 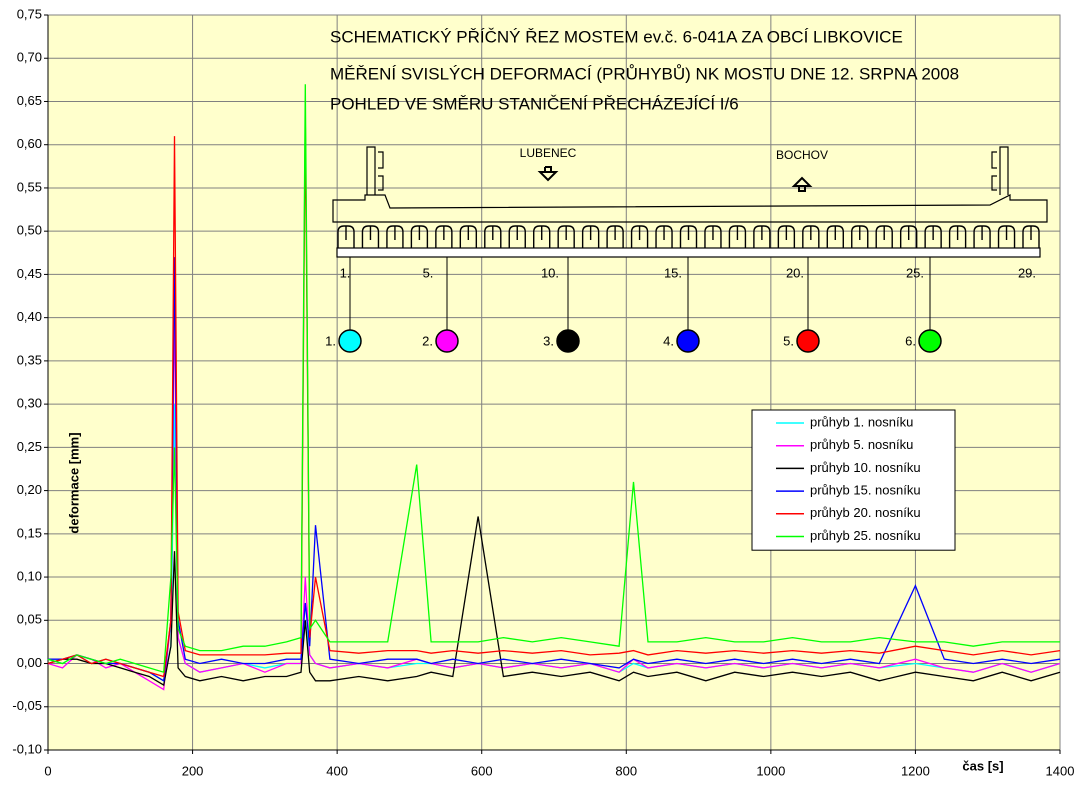 I want to click on x-tick-label: 1400, so click(x=1060, y=770).